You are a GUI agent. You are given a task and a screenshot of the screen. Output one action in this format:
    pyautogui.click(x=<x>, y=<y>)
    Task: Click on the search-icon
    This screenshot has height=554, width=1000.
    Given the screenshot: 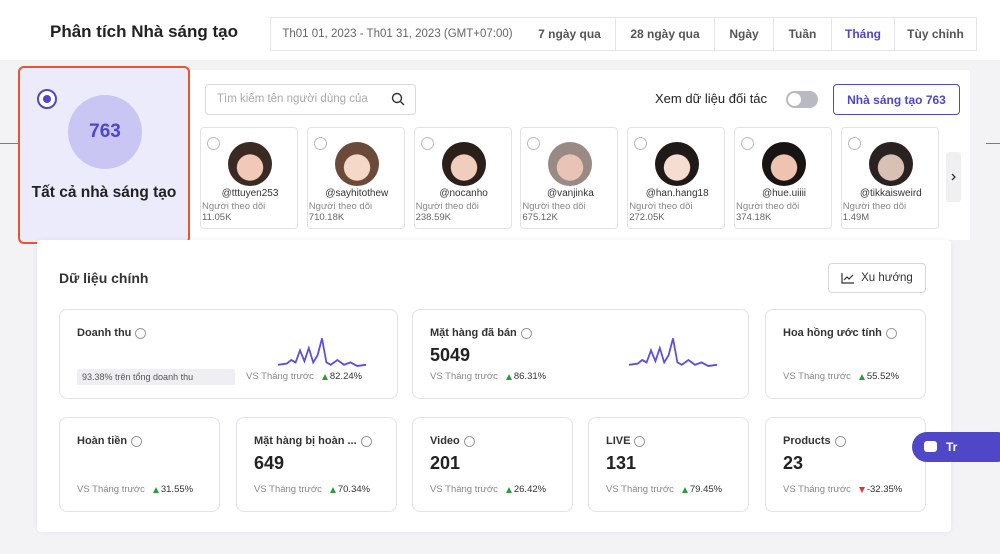 What is the action you would take?
    pyautogui.click(x=398, y=99)
    